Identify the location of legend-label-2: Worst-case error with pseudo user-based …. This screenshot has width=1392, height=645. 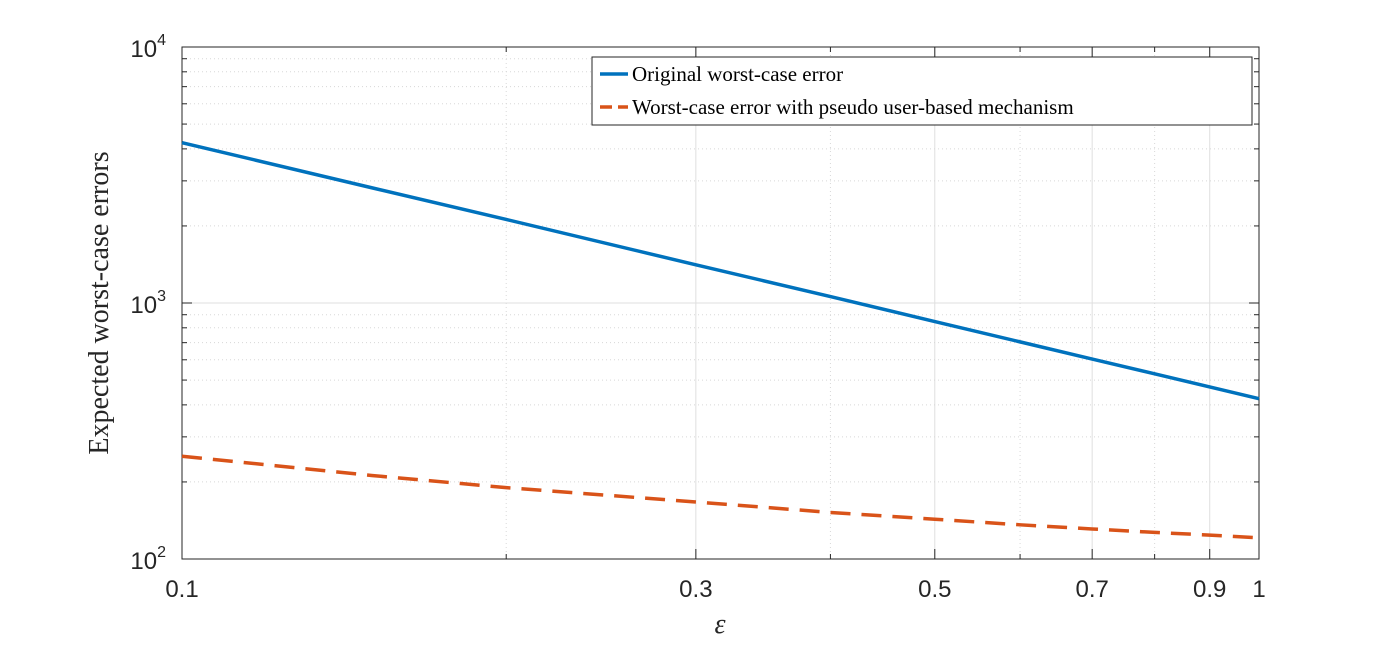
(853, 107).